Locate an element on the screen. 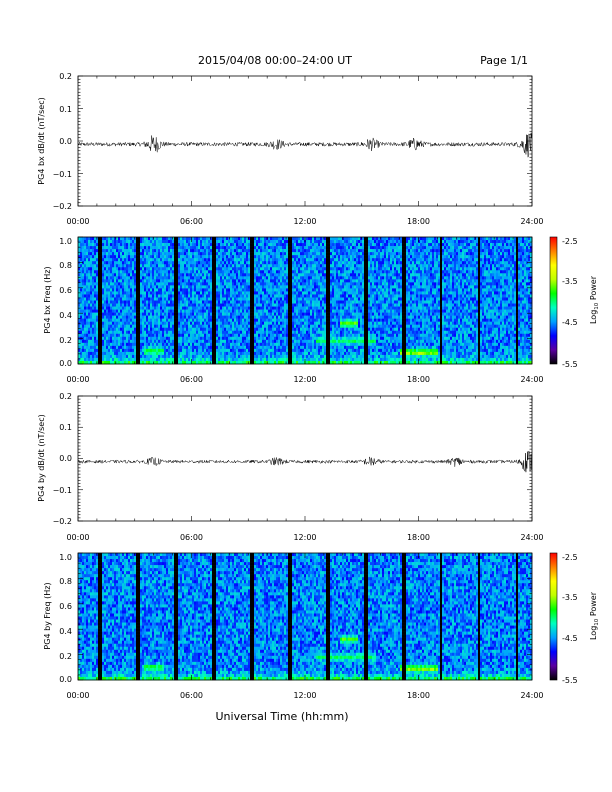 The width and height of the screenshot is (612, 792). ytick-label: −0.2 is located at coordinates (62, 206).